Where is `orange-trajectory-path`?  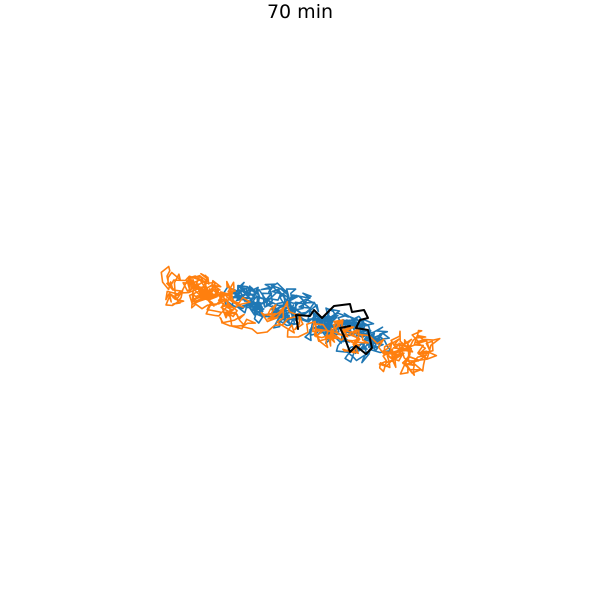 orange-trajectory-path is located at coordinates (300, 321).